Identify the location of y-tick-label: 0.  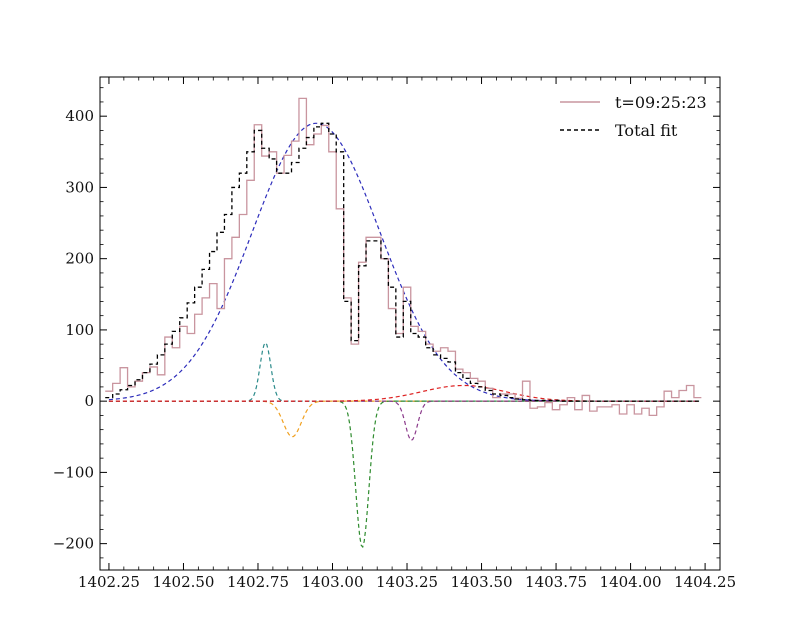
(89, 401).